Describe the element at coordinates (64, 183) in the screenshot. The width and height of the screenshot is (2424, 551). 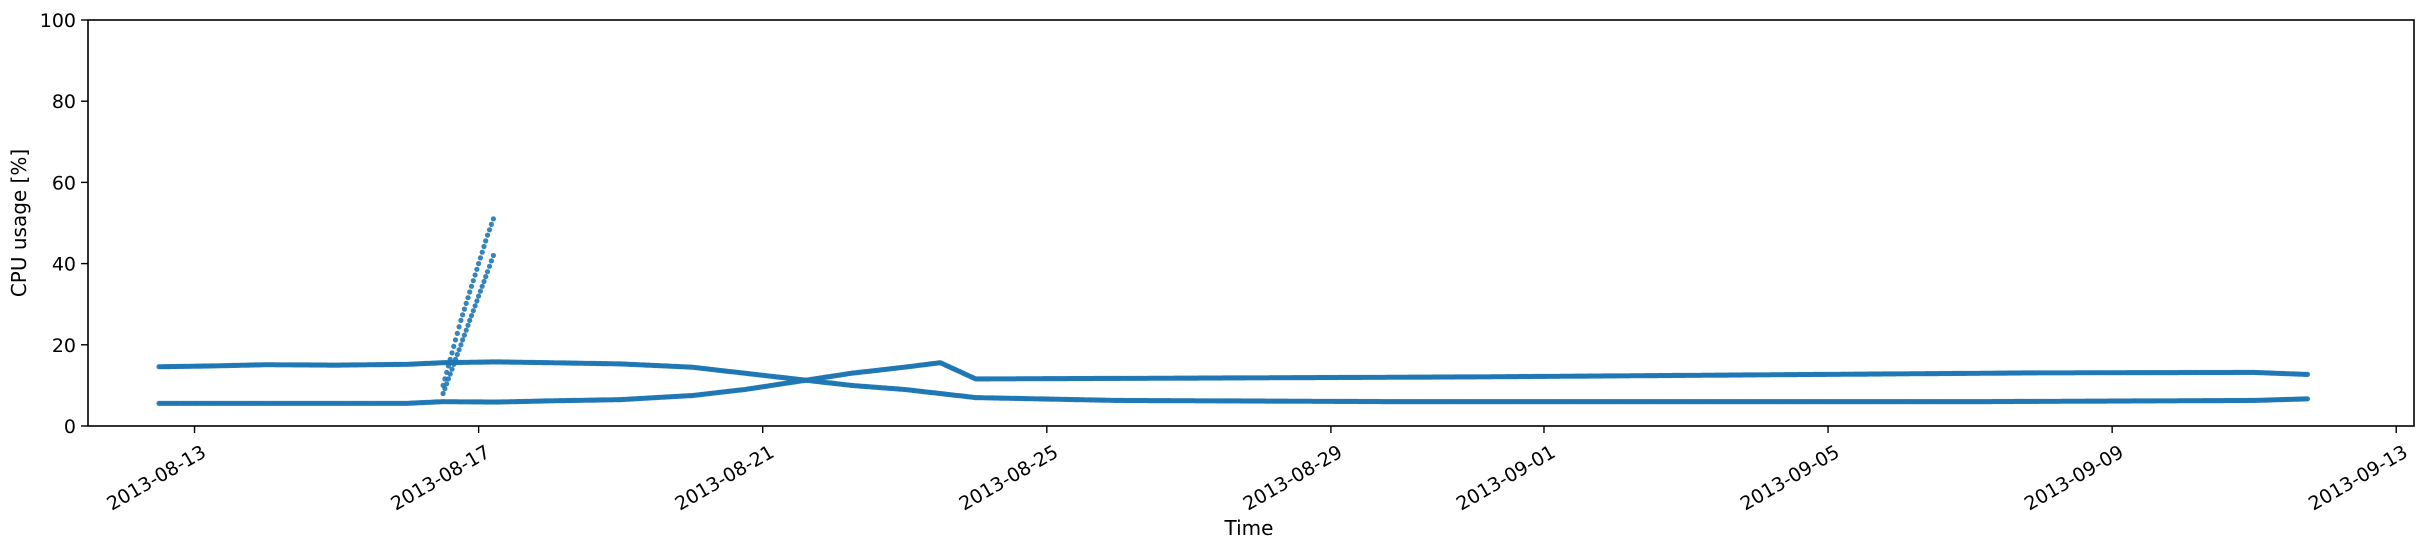
I see `y-tick-label: 60` at that location.